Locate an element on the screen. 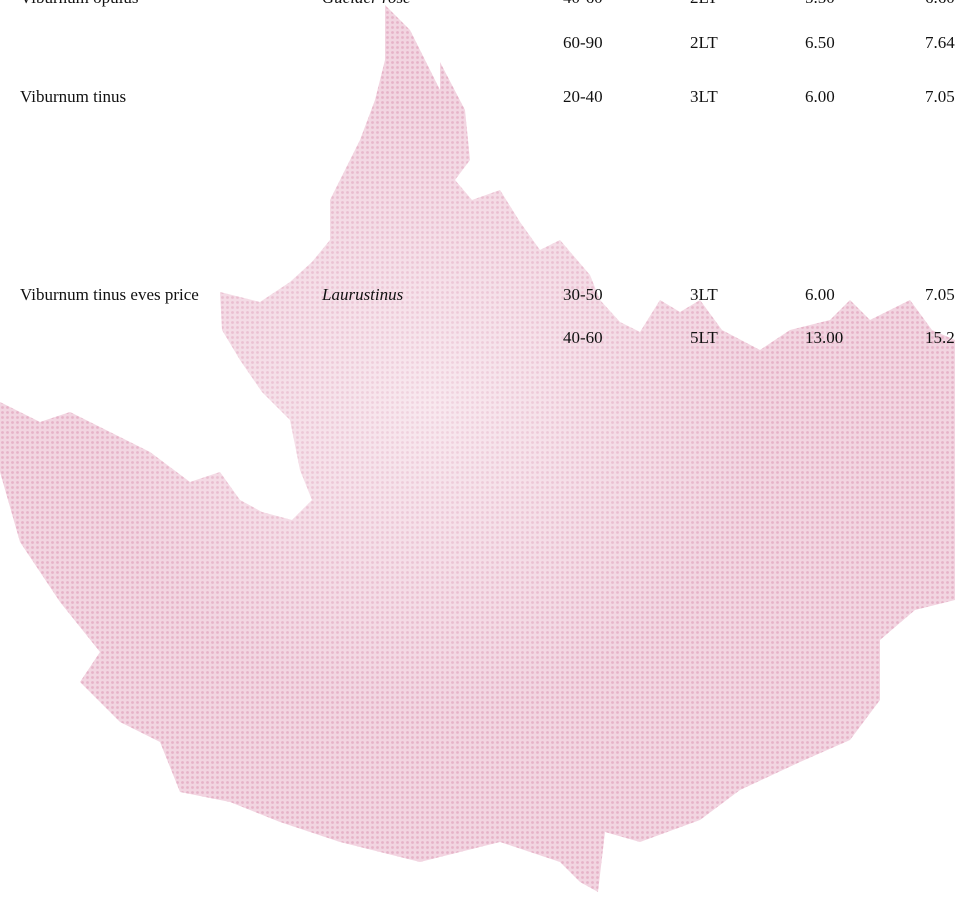 This screenshot has width=955, height=923. cell-common: Guelder rose is located at coordinates (366, 4).